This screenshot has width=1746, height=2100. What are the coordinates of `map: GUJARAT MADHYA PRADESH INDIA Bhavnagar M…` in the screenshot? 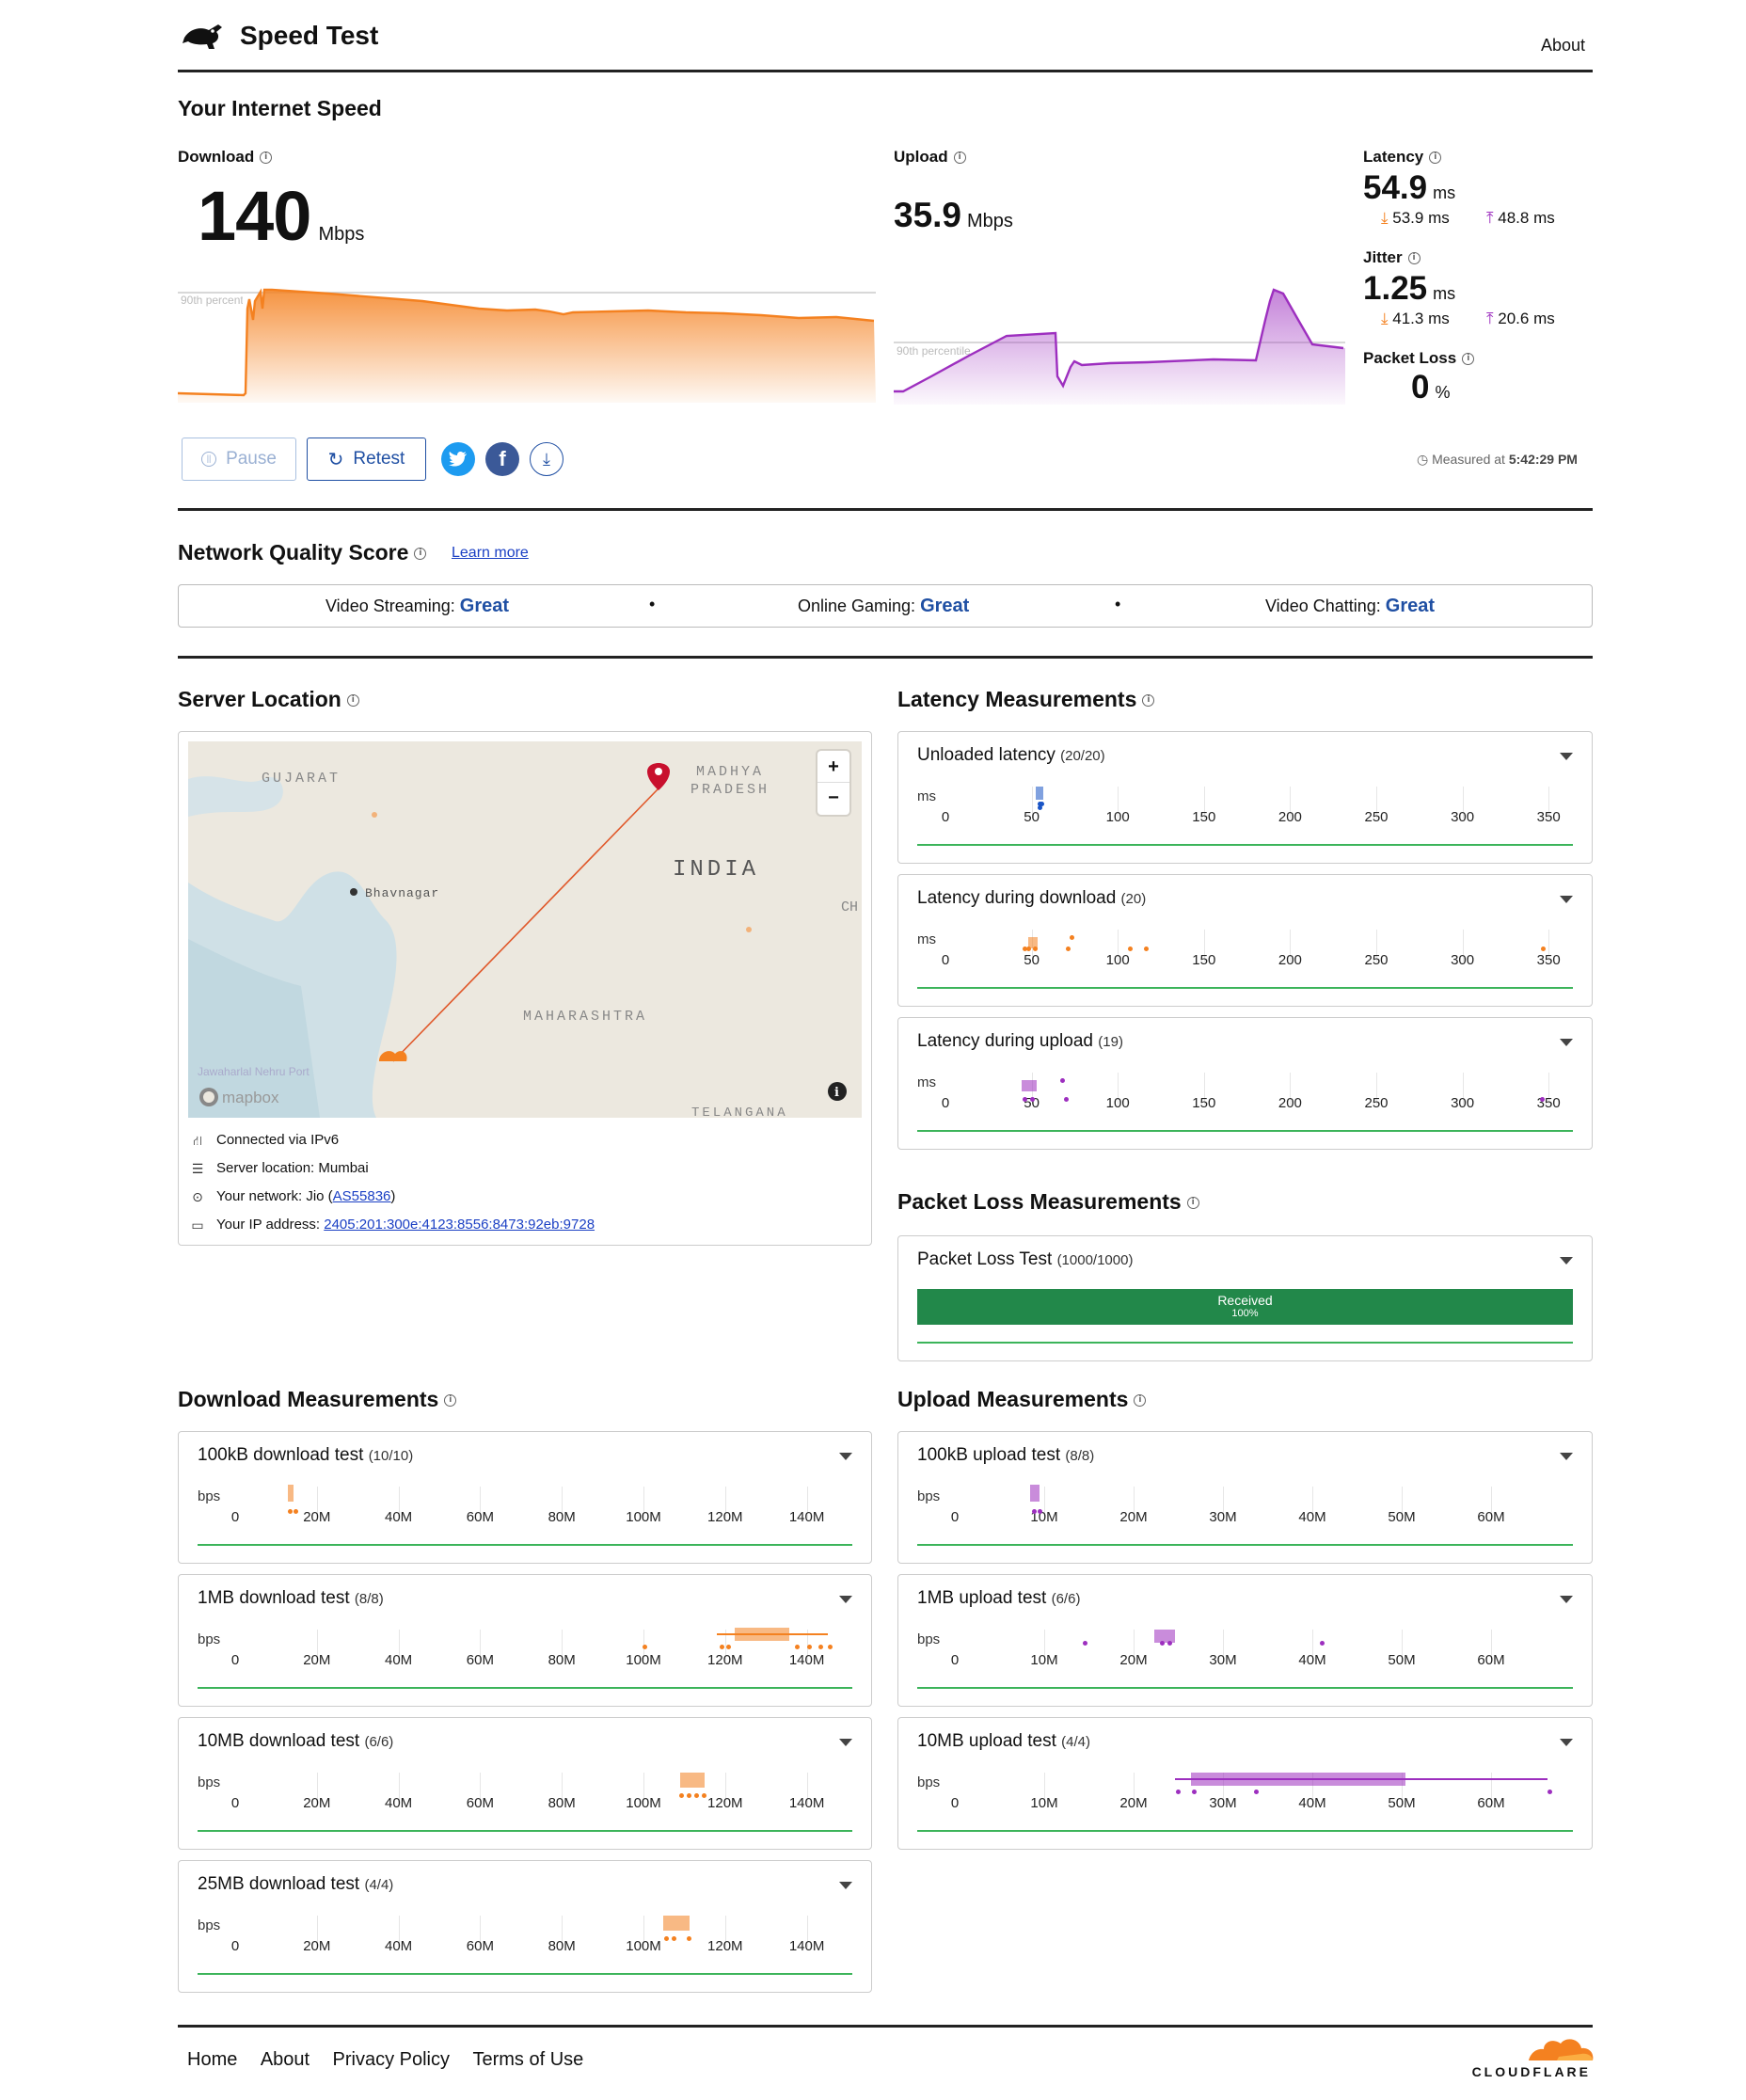 It's located at (525, 930).